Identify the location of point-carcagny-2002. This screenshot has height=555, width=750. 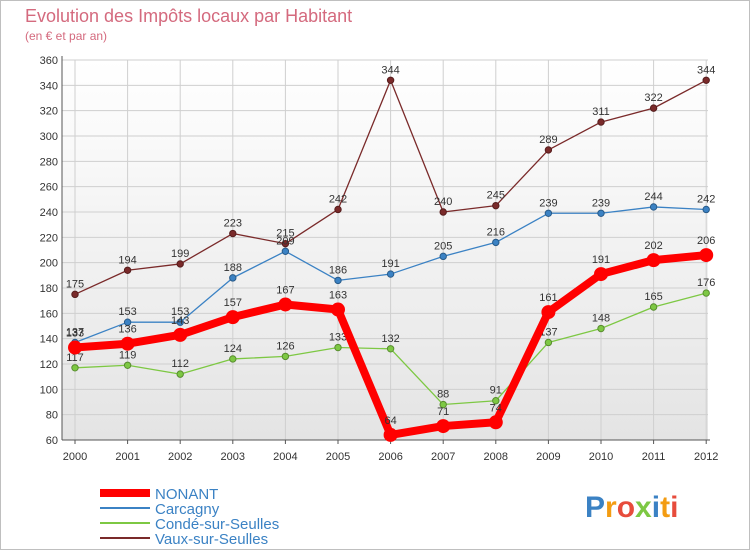
(180, 322).